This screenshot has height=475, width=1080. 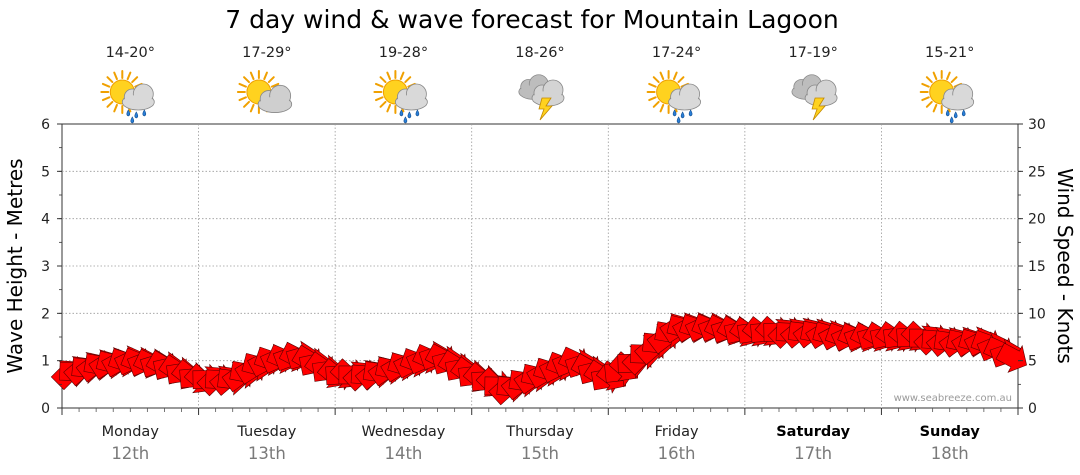 What do you see at coordinates (266, 53) in the screenshot?
I see `day-temp-range: 17-29°` at bounding box center [266, 53].